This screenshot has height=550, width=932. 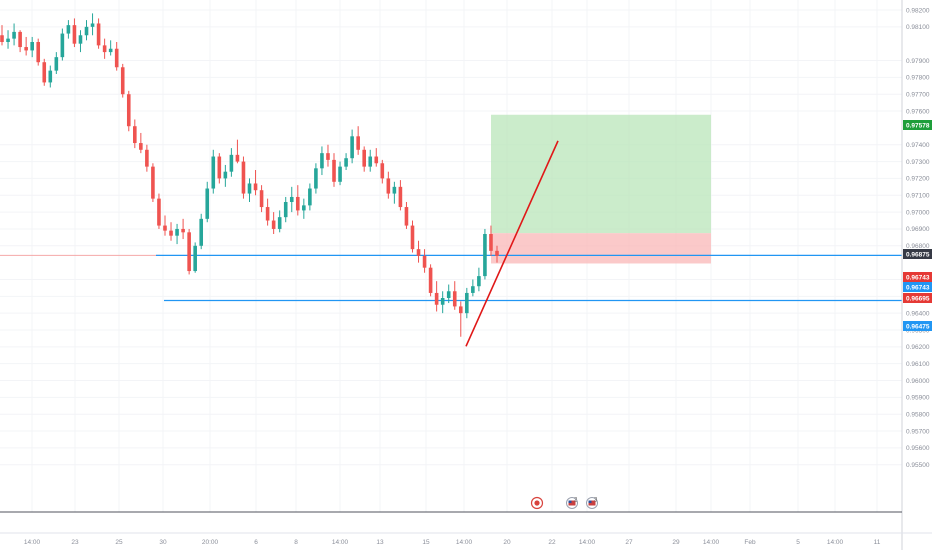 I want to click on y-tick-label: 0.97000, so click(x=918, y=212).